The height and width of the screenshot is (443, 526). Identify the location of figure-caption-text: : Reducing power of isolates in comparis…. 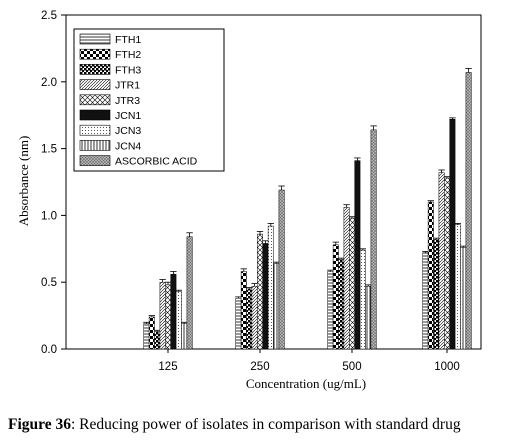
(266, 424).